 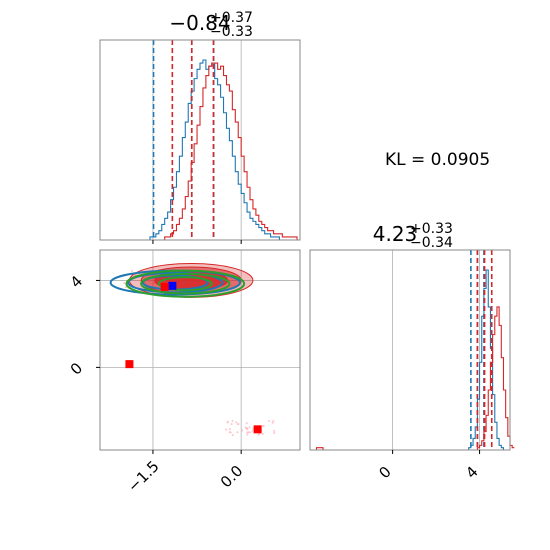 What do you see at coordinates (431, 229) in the screenshot?
I see `marginal-y-title-sup: +0.33` at bounding box center [431, 229].